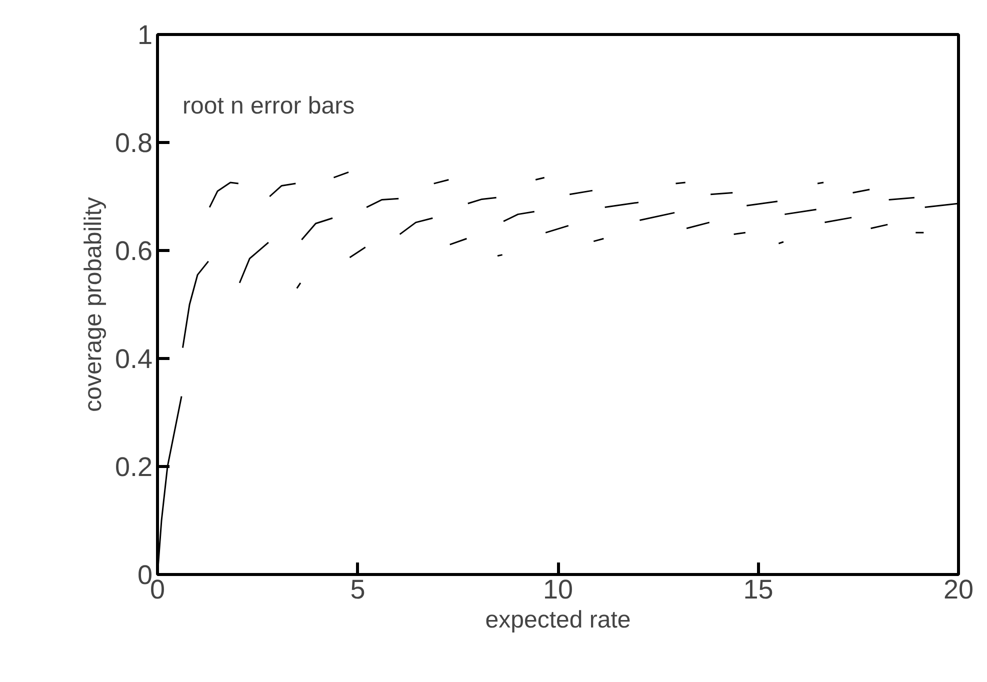 The width and height of the screenshot is (987, 682). I want to click on y-tick-label: 0.6, so click(133, 251).